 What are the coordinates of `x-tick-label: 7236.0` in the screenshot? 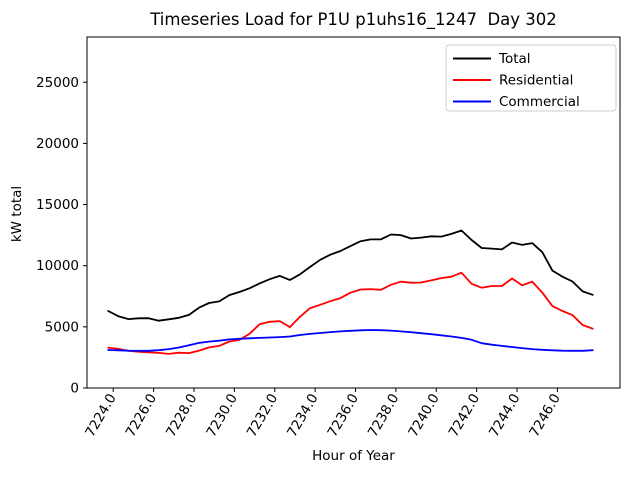 It's located at (343, 415).